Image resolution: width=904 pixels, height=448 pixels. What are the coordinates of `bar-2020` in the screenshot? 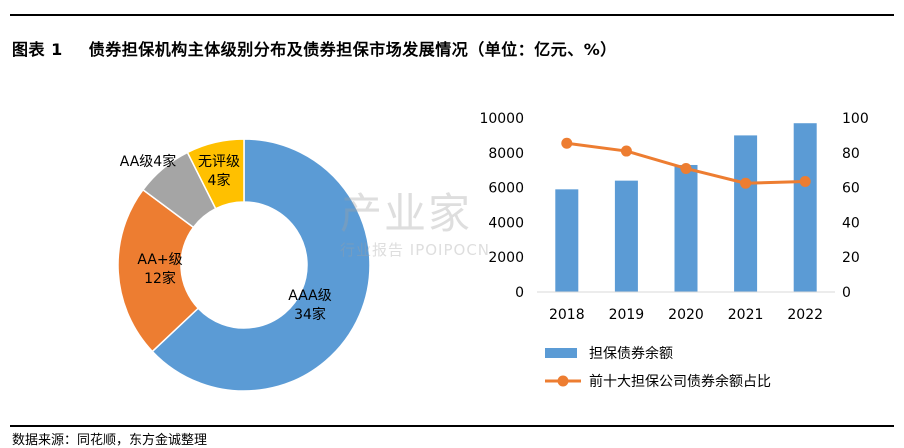 It's located at (686, 228).